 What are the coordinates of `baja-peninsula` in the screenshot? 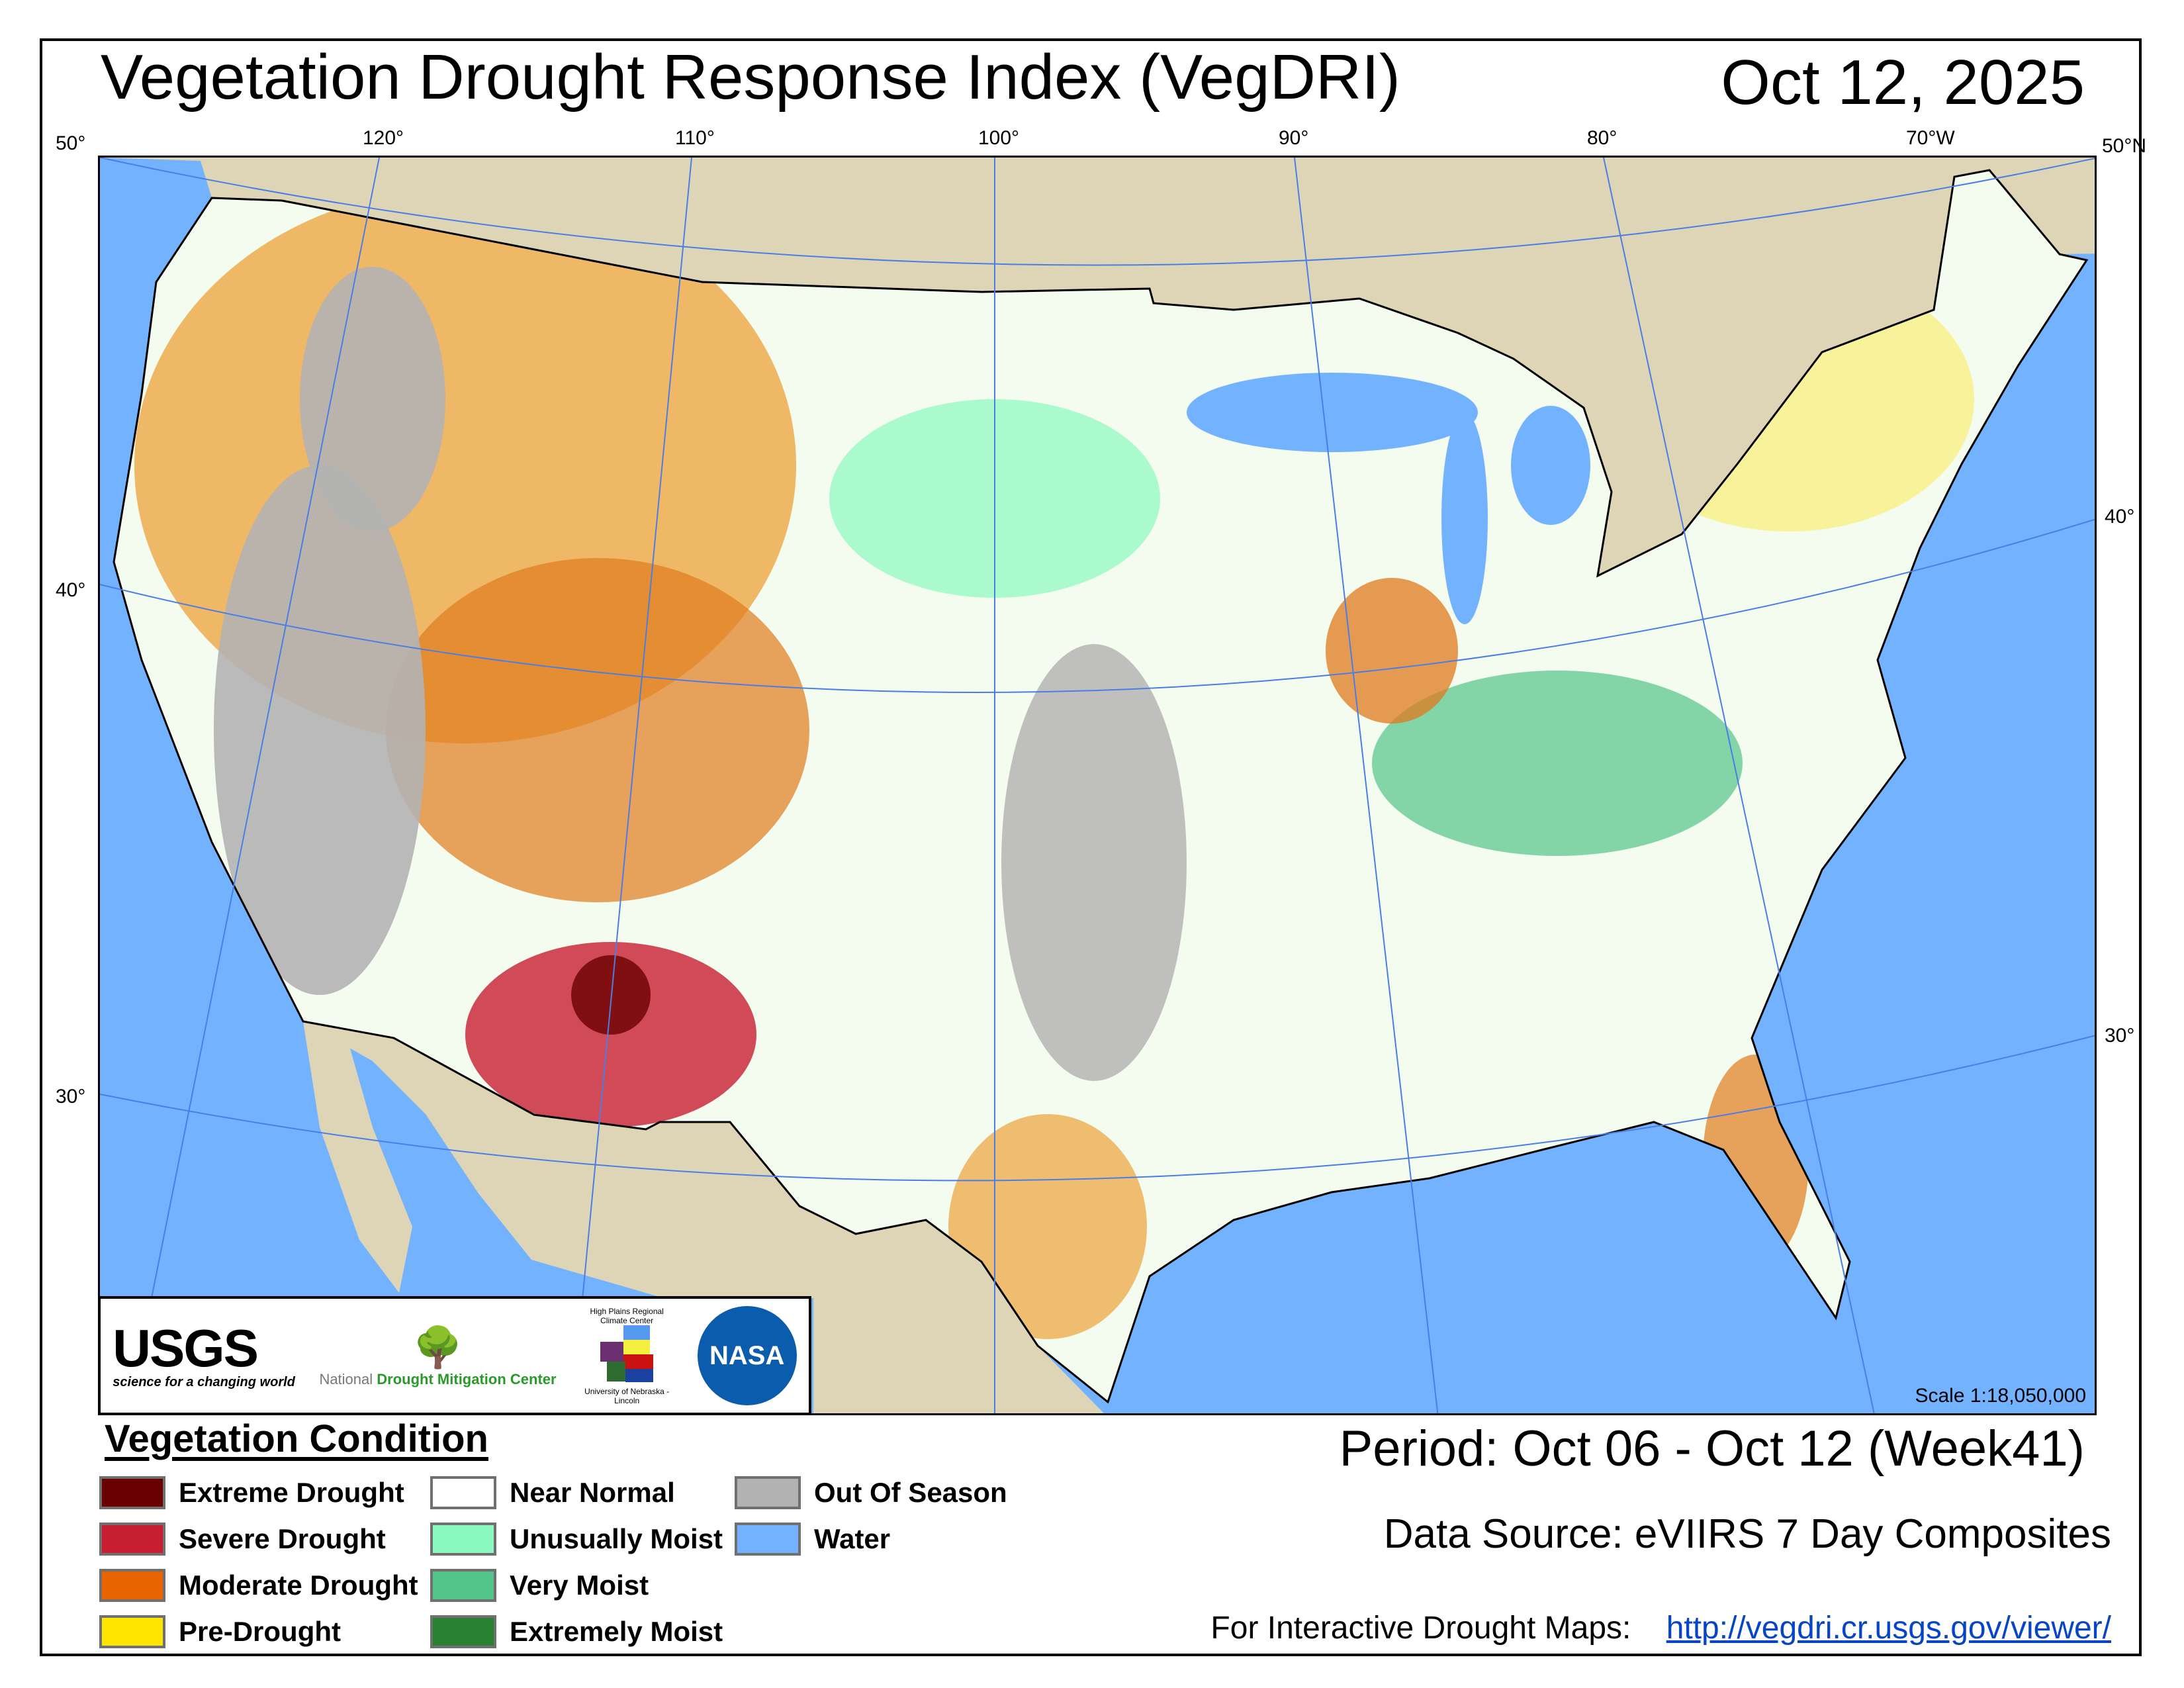 It's located at (358, 1157).